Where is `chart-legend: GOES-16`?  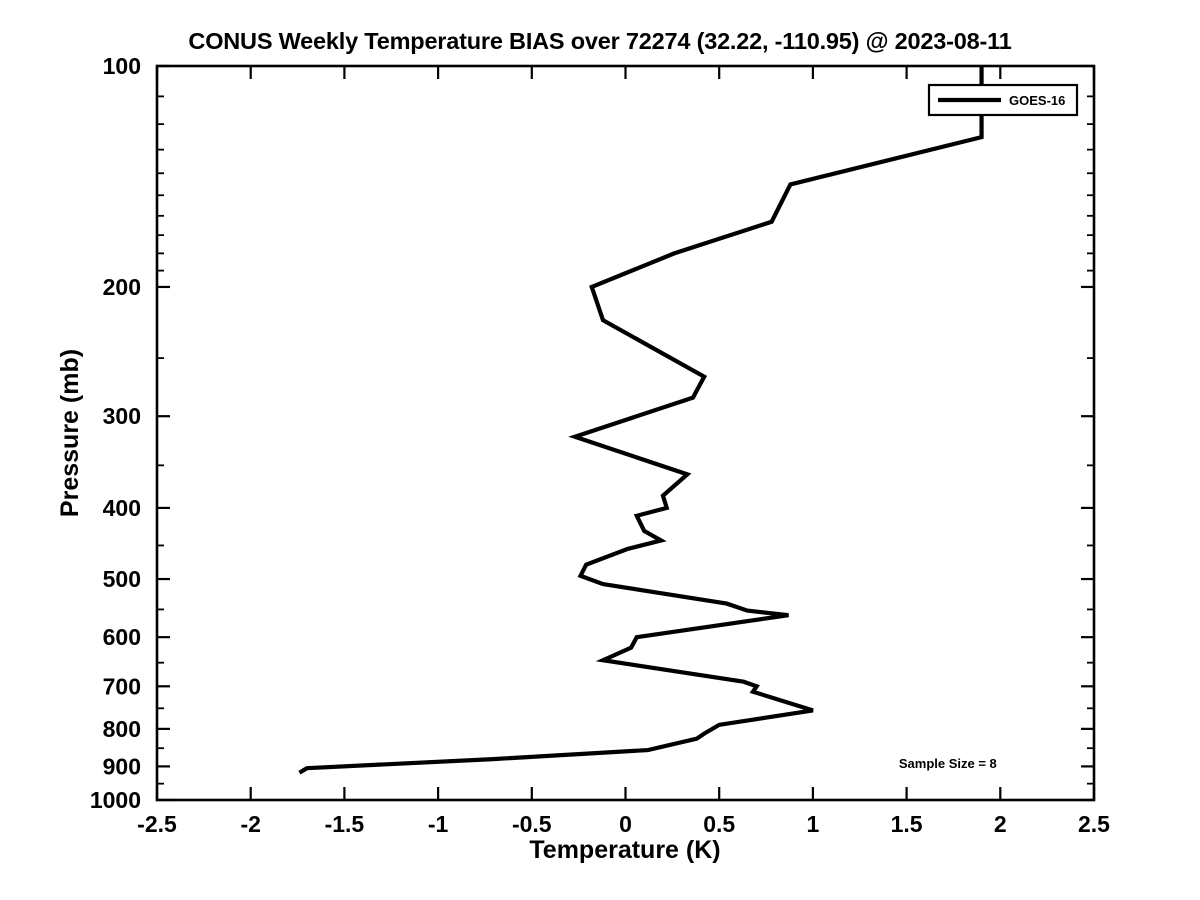
chart-legend: GOES-16 is located at coordinates (1003, 100).